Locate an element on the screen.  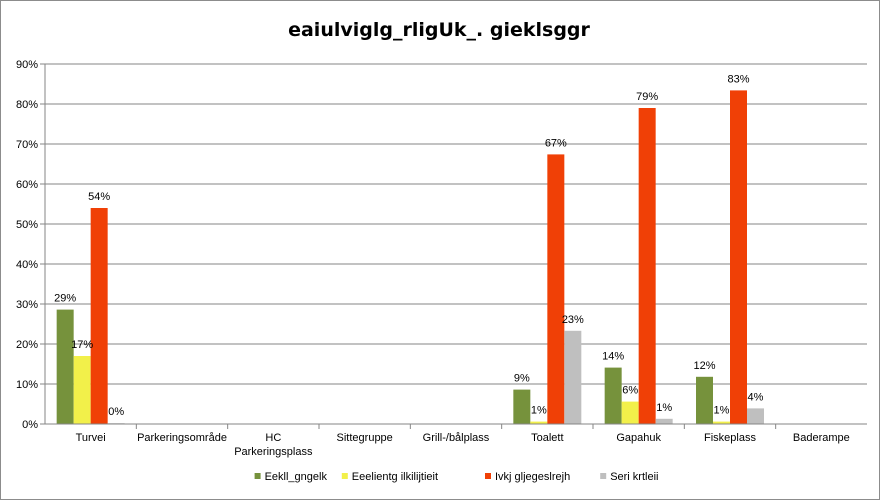
data-label: 17% is located at coordinates (82, 345).